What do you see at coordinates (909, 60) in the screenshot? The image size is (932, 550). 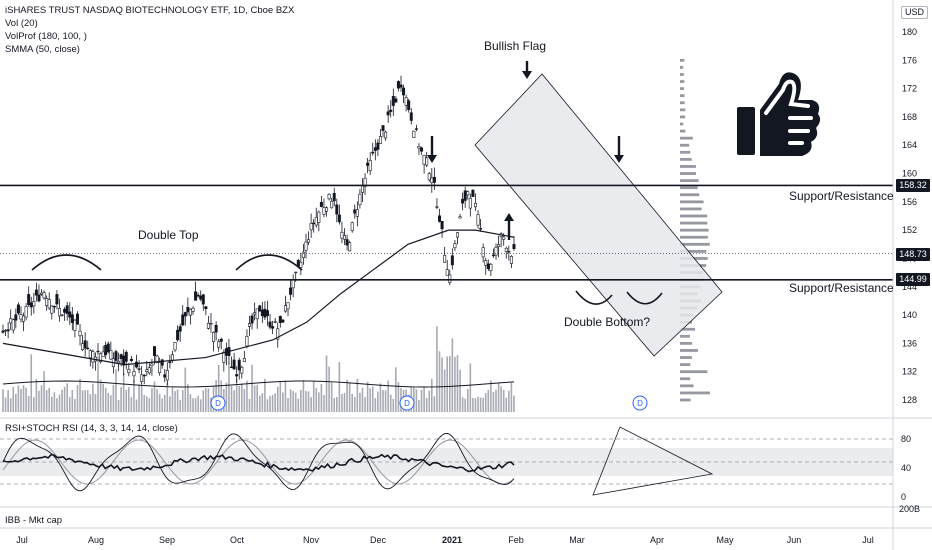 I see `y-tick-label: 176` at bounding box center [909, 60].